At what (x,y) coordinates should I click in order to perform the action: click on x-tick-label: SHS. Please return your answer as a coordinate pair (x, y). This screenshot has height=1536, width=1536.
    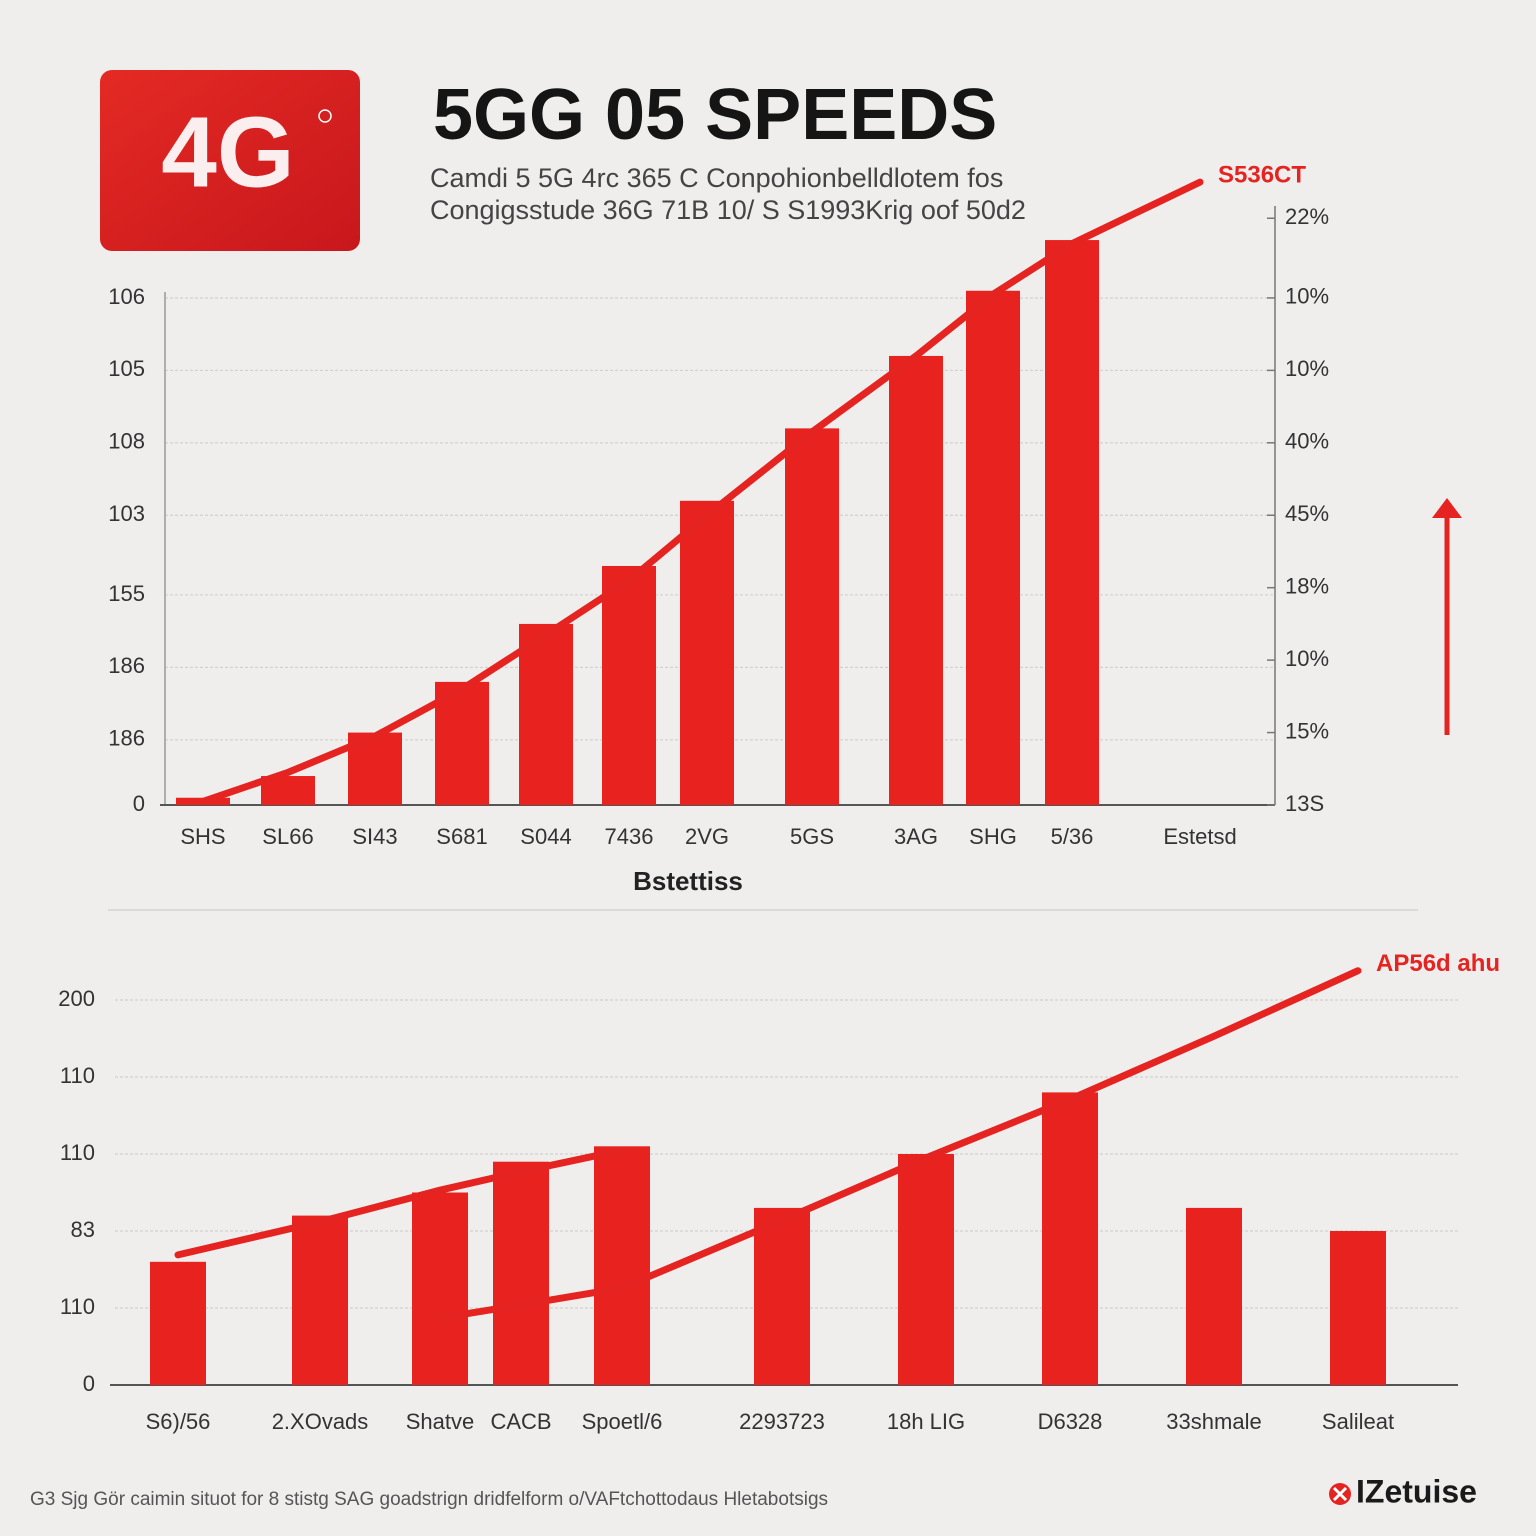
    Looking at the image, I should click on (202, 836).